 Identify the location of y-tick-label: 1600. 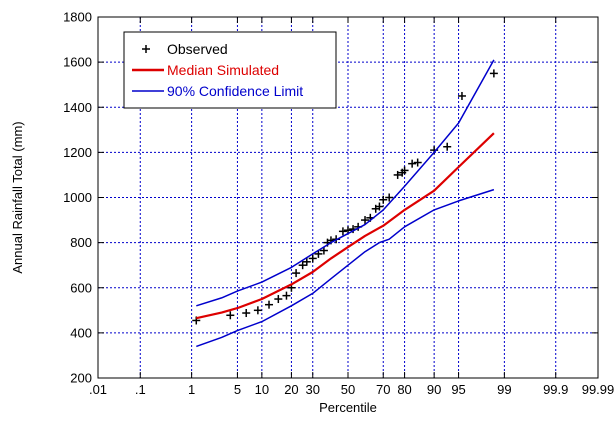
(77, 62).